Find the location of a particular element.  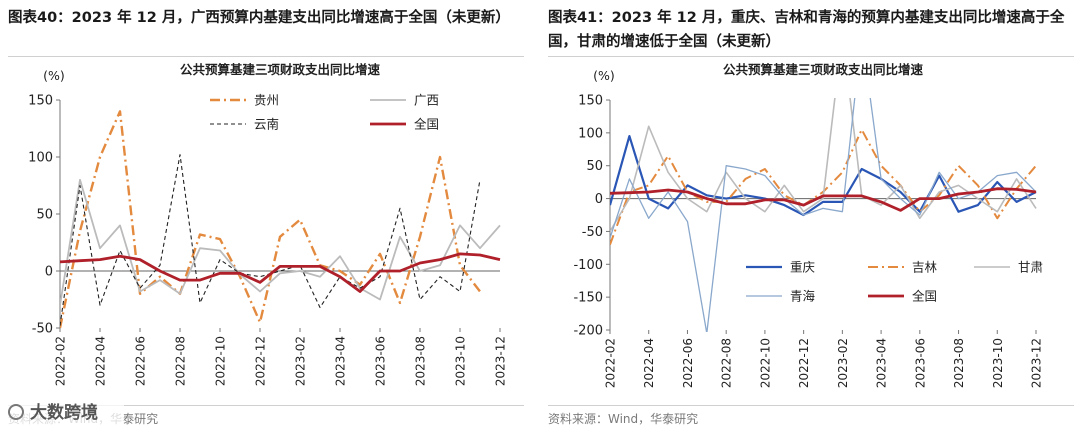

legend-item: 云南 is located at coordinates (244, 124).